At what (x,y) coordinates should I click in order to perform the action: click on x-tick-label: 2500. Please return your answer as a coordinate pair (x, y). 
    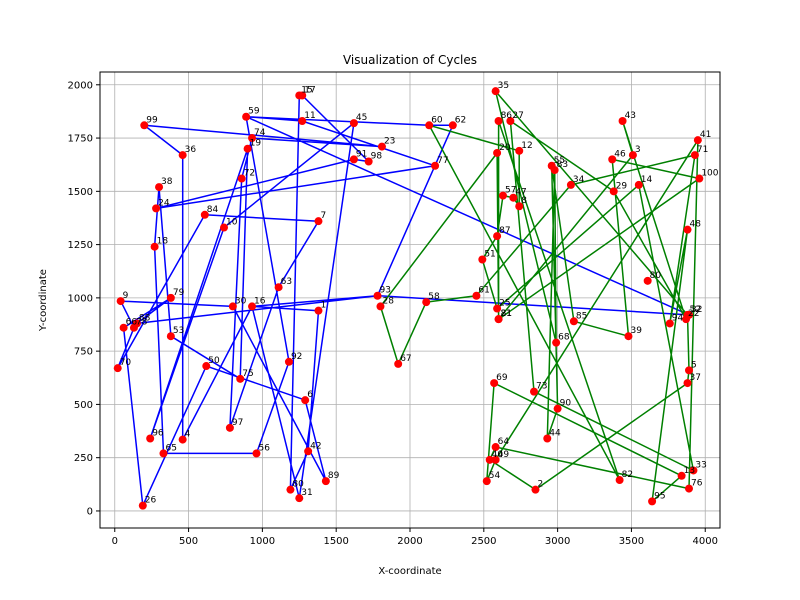
    Looking at the image, I should click on (483, 541).